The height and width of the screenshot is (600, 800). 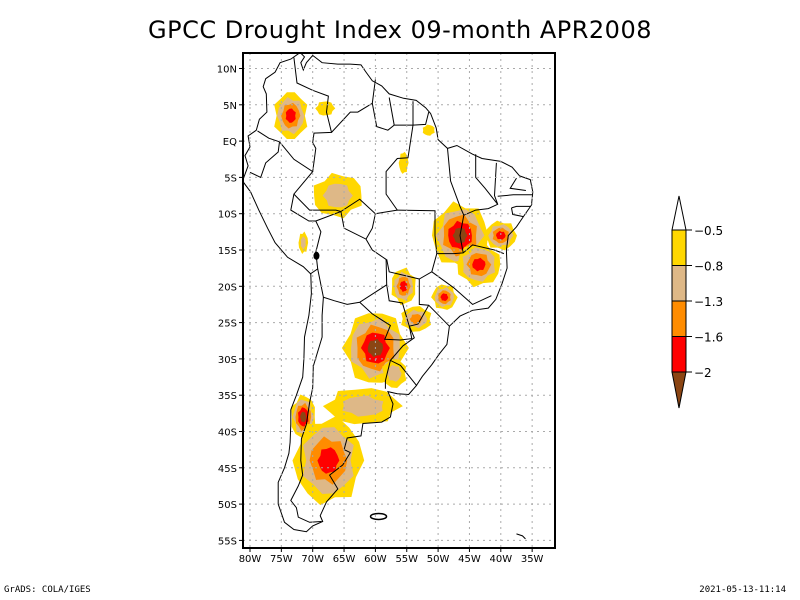 What do you see at coordinates (521, 536) in the screenshot?
I see `south-georgia` at bounding box center [521, 536].